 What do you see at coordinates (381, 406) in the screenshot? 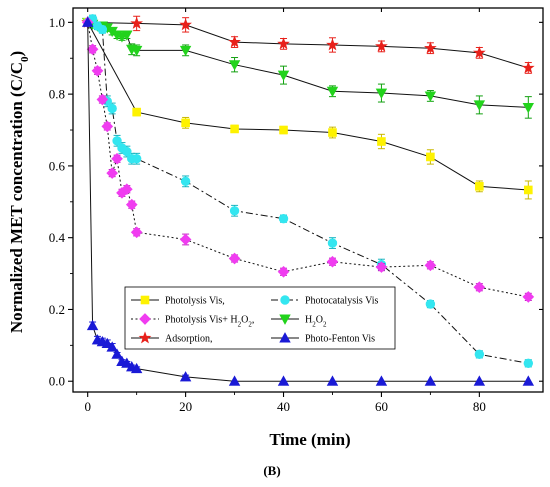
I see `x-tick-label-60: 60` at bounding box center [381, 406].